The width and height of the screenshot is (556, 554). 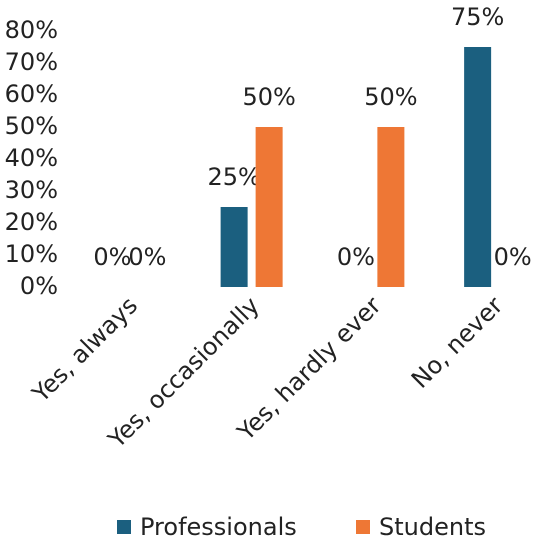 I want to click on value-label: 75%, so click(x=477, y=17).